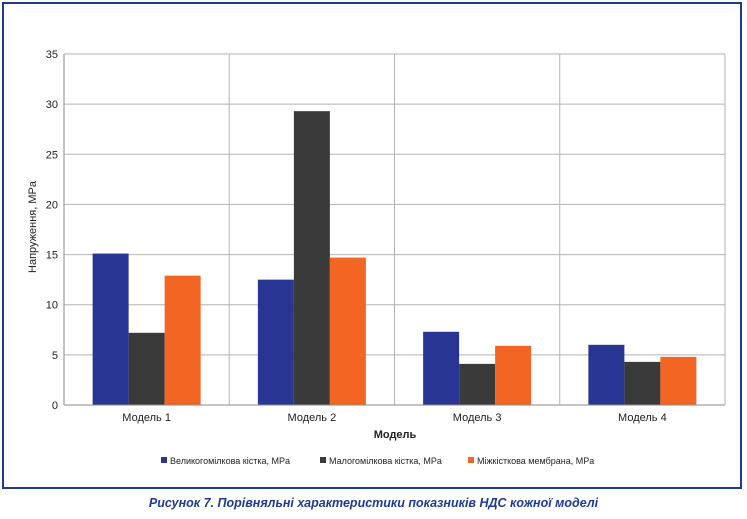 The height and width of the screenshot is (519, 747). Describe the element at coordinates (312, 418) in the screenshot. I see `x-tick-label: Модель 2` at that location.